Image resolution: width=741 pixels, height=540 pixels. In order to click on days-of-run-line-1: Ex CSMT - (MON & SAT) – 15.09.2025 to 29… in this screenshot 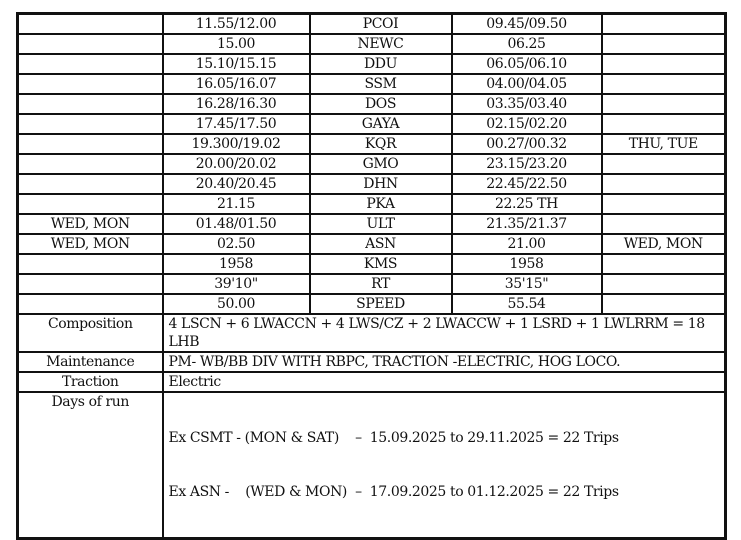, I will do `click(394, 438)`.